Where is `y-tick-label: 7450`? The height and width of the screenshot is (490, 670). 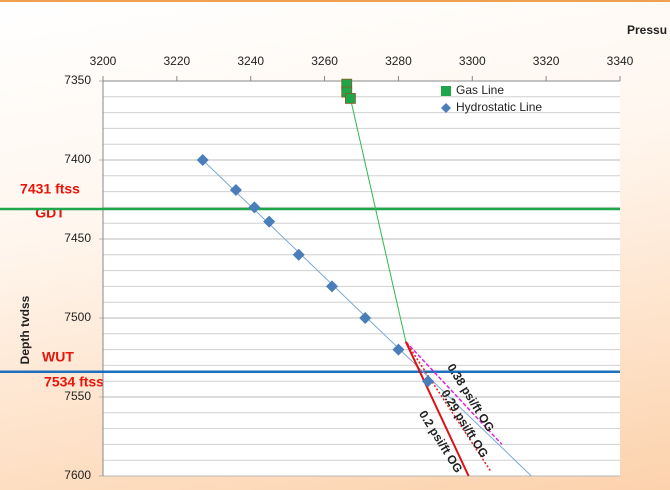
y-tick-label: 7450 is located at coordinates (77, 238).